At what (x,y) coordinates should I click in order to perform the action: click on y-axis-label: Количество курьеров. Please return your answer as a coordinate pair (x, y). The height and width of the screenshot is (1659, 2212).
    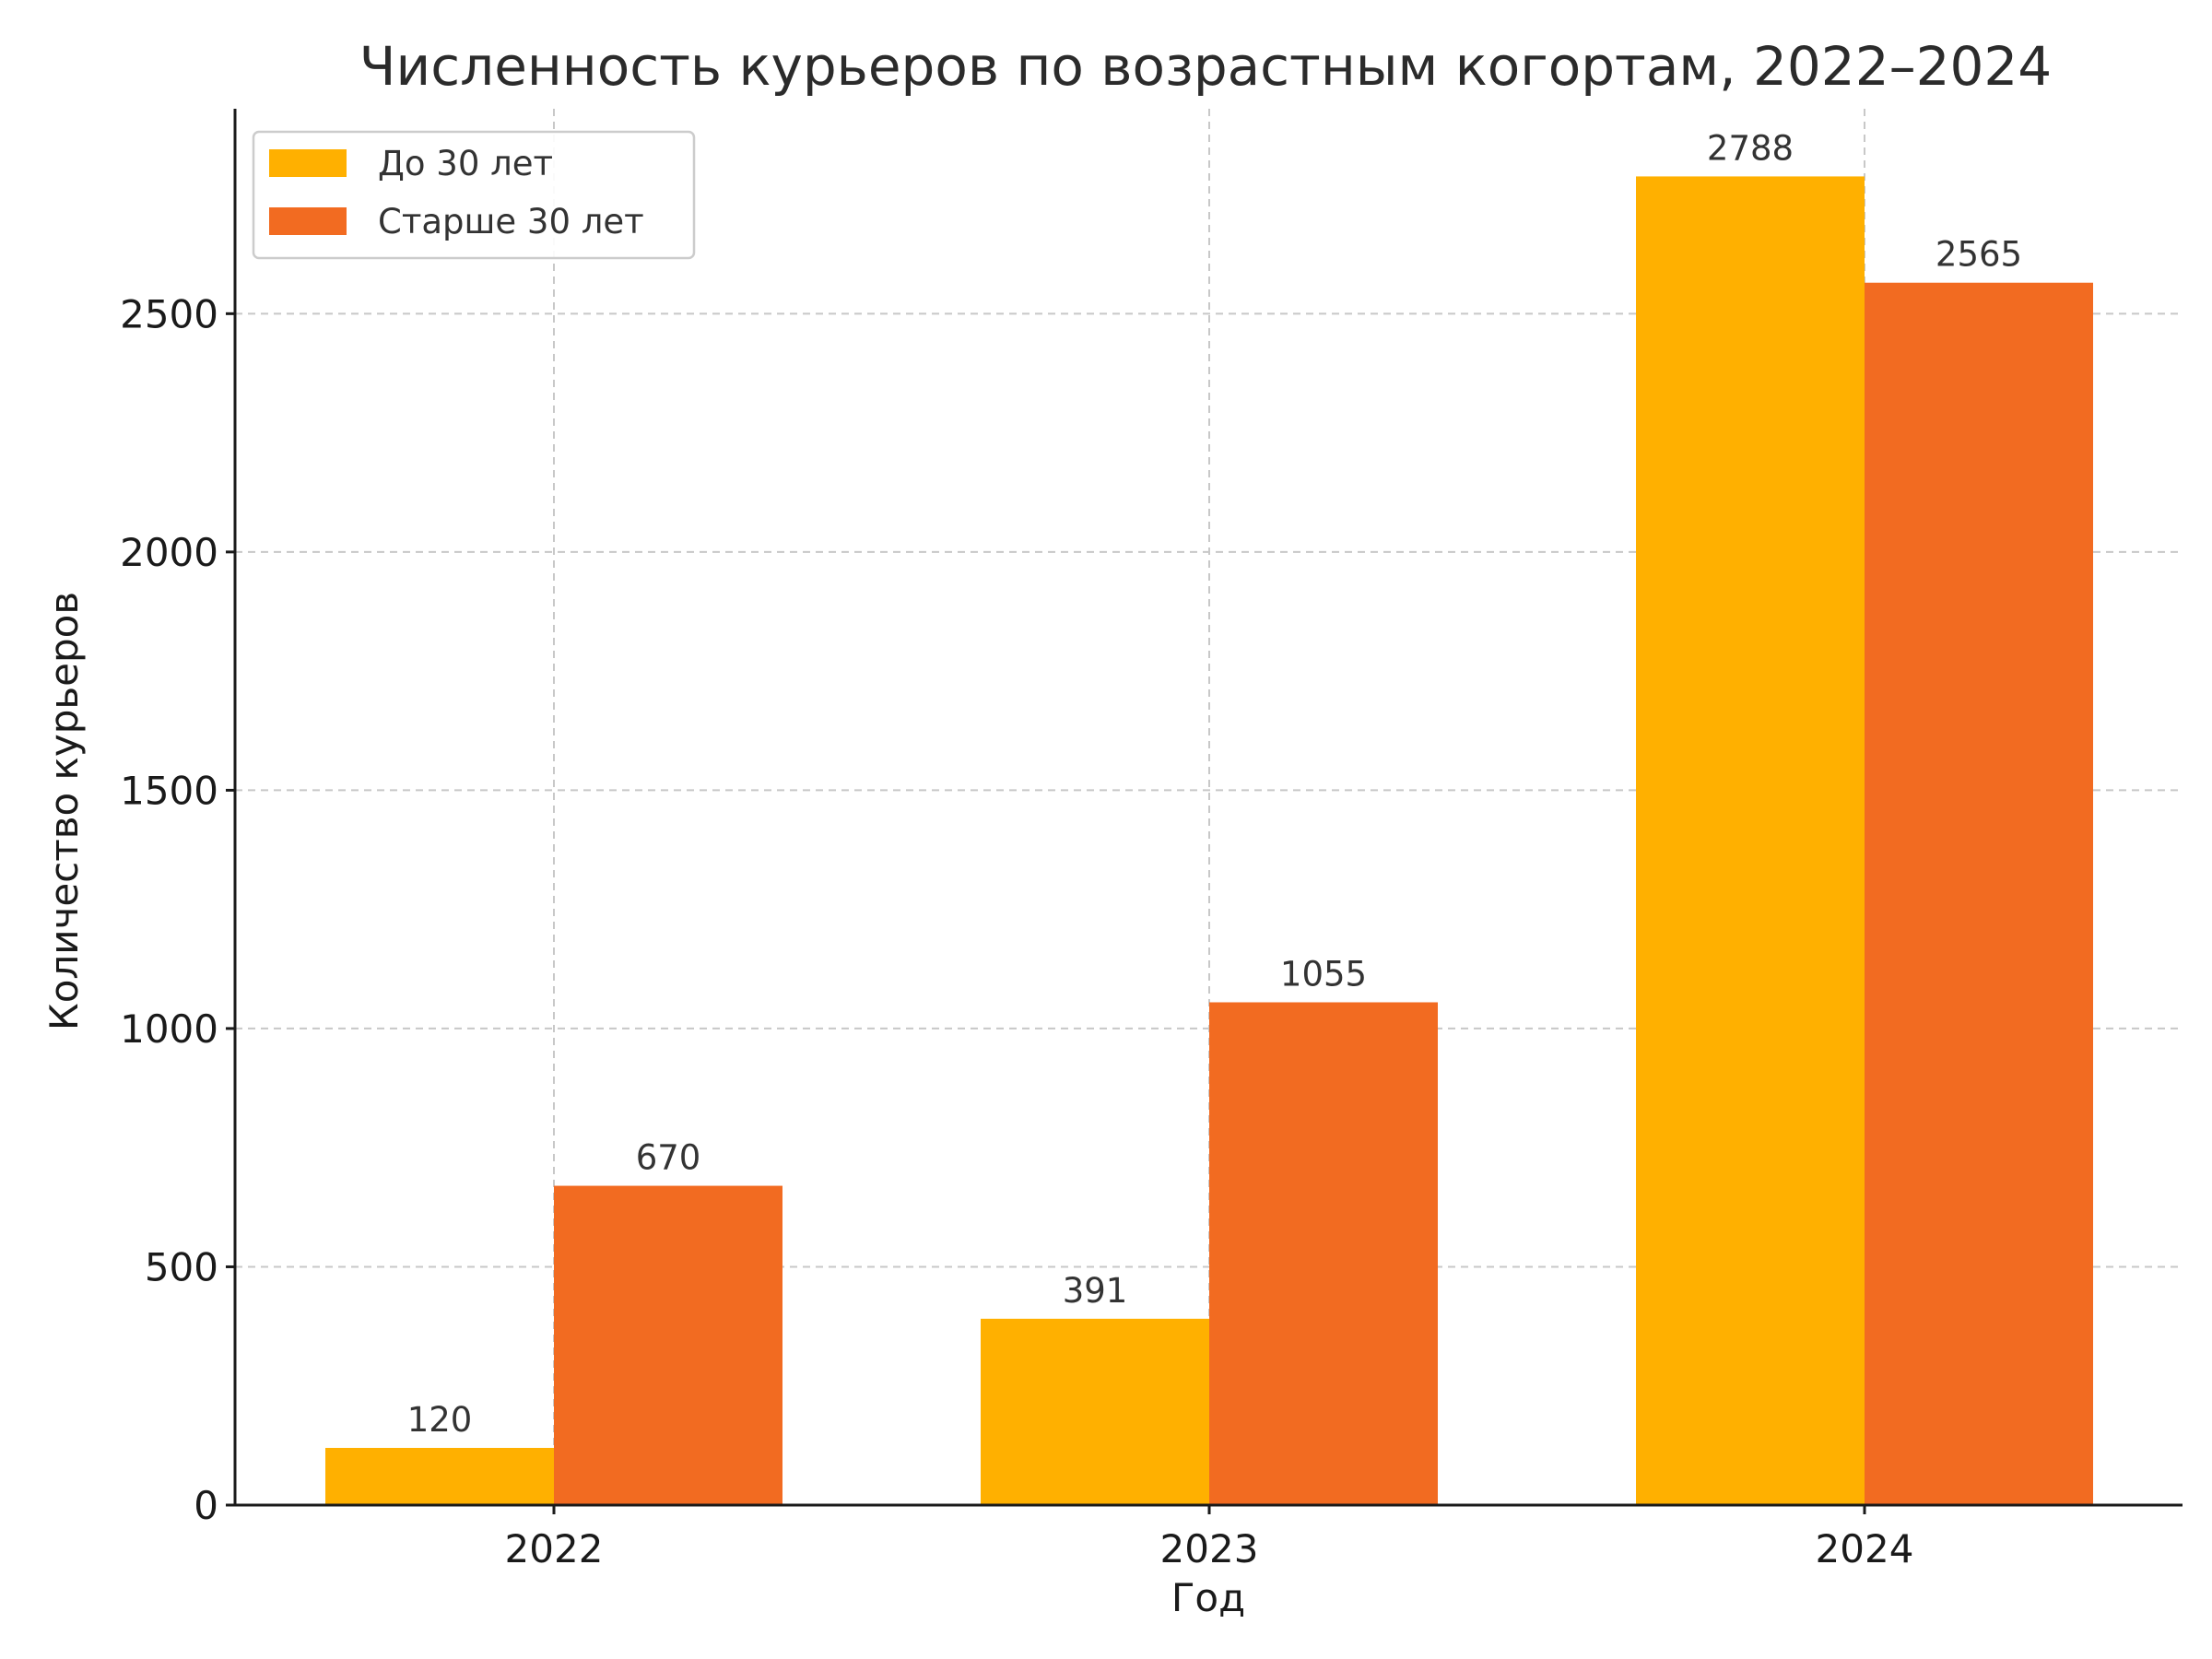
    Looking at the image, I should click on (64, 811).